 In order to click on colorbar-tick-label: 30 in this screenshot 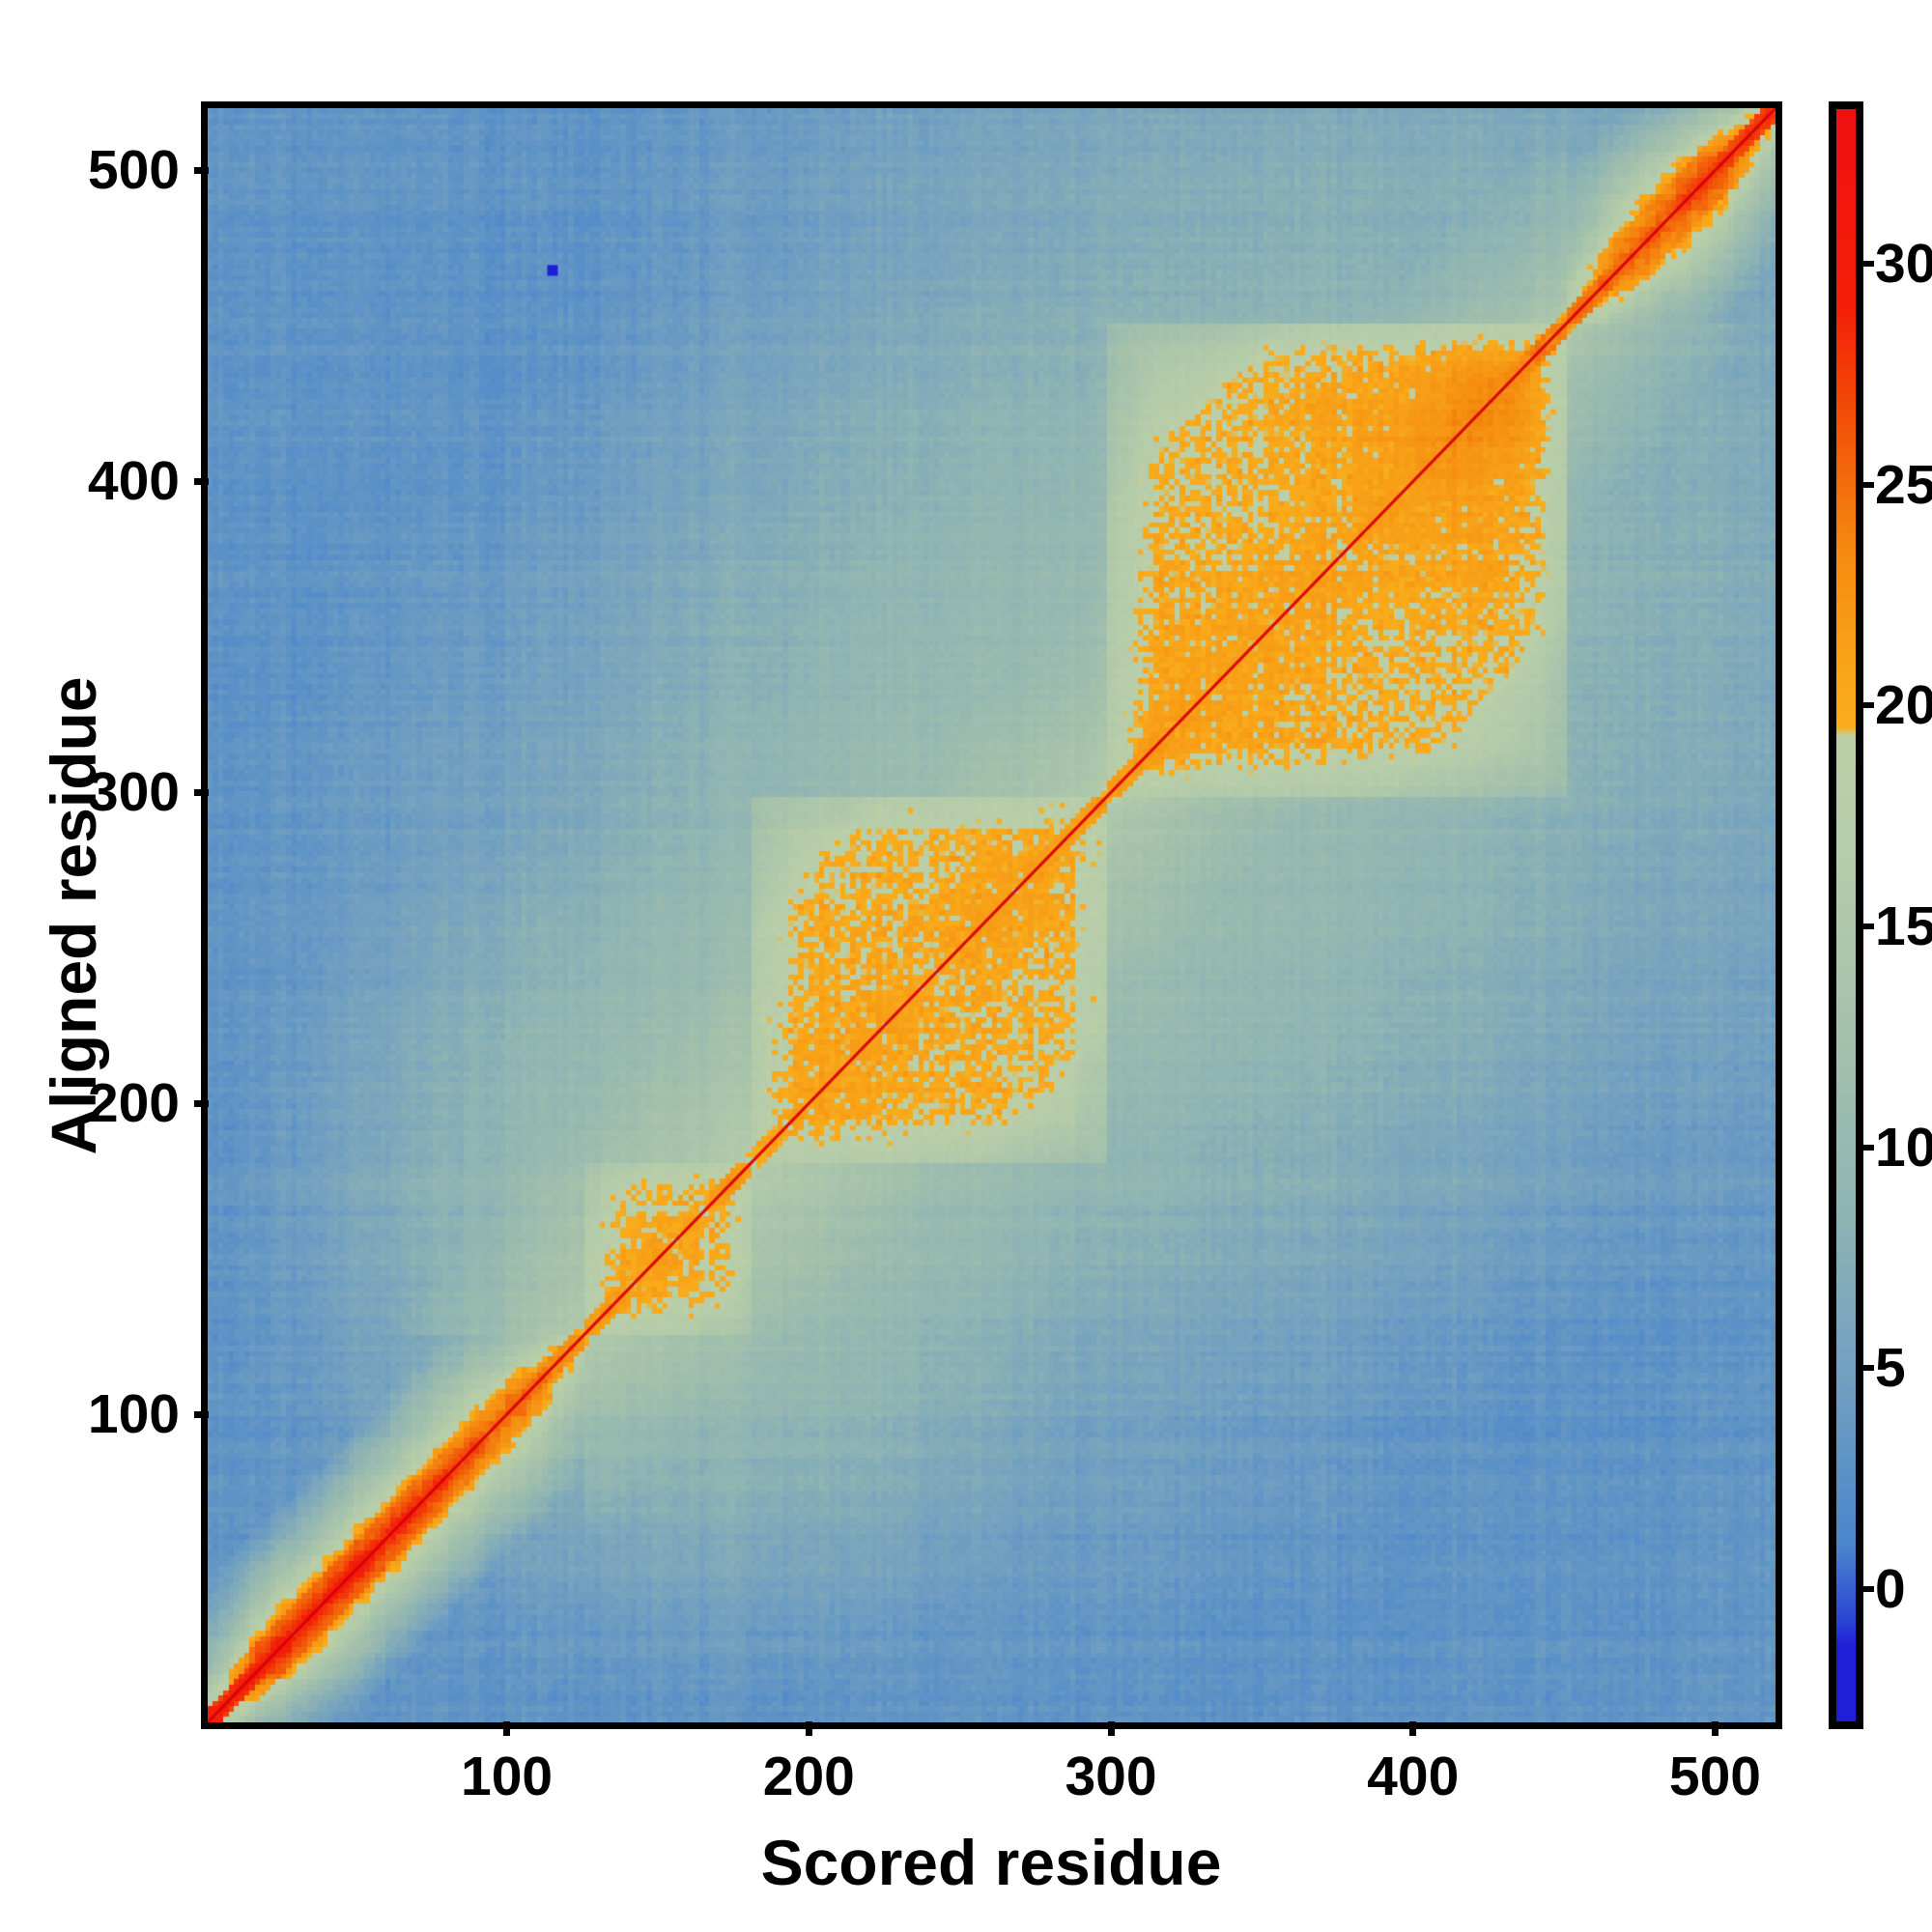, I will do `click(1903, 264)`.